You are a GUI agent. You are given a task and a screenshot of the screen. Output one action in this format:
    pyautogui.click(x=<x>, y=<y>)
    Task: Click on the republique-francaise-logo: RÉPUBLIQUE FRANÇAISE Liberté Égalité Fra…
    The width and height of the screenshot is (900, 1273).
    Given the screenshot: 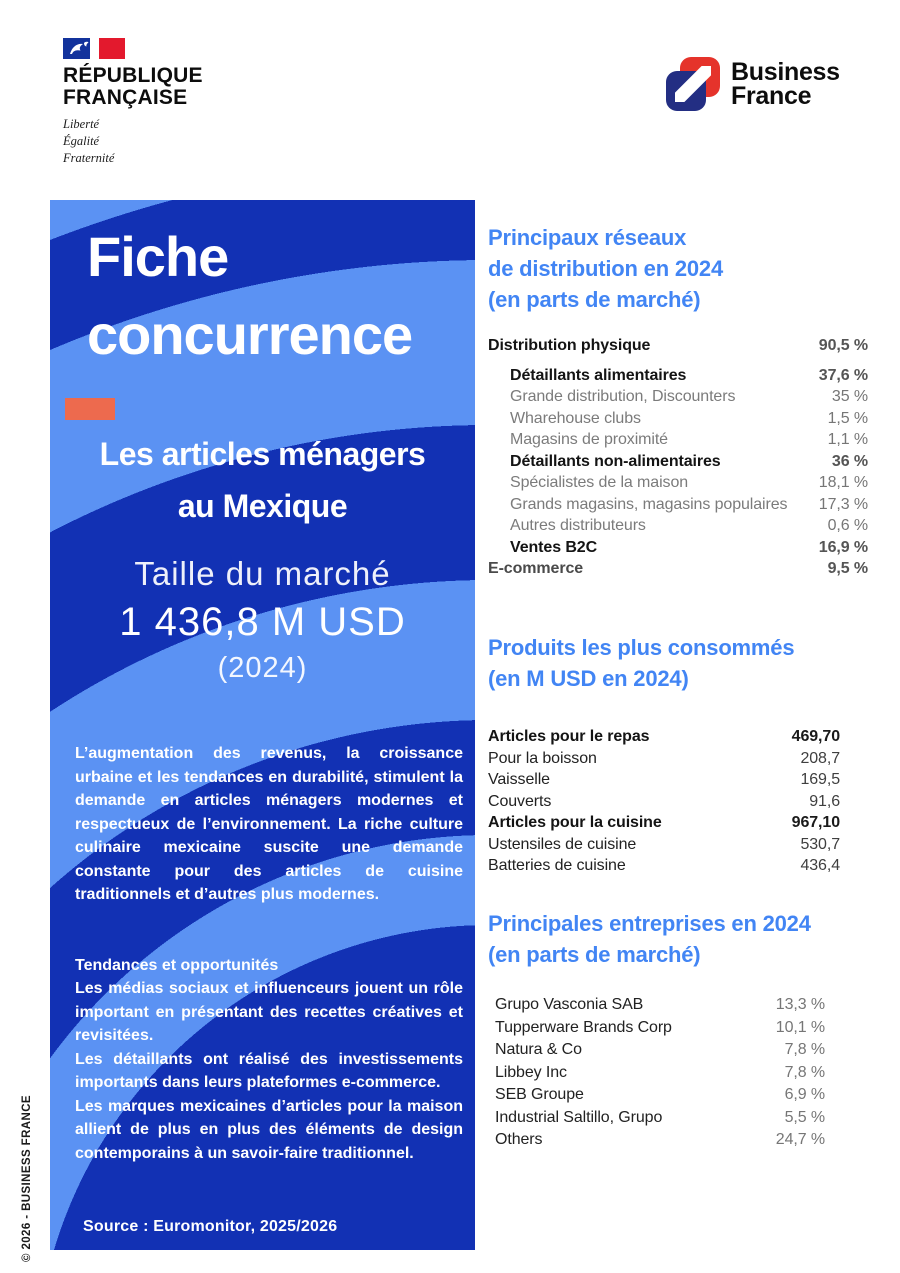 What is the action you would take?
    pyautogui.click(x=133, y=102)
    